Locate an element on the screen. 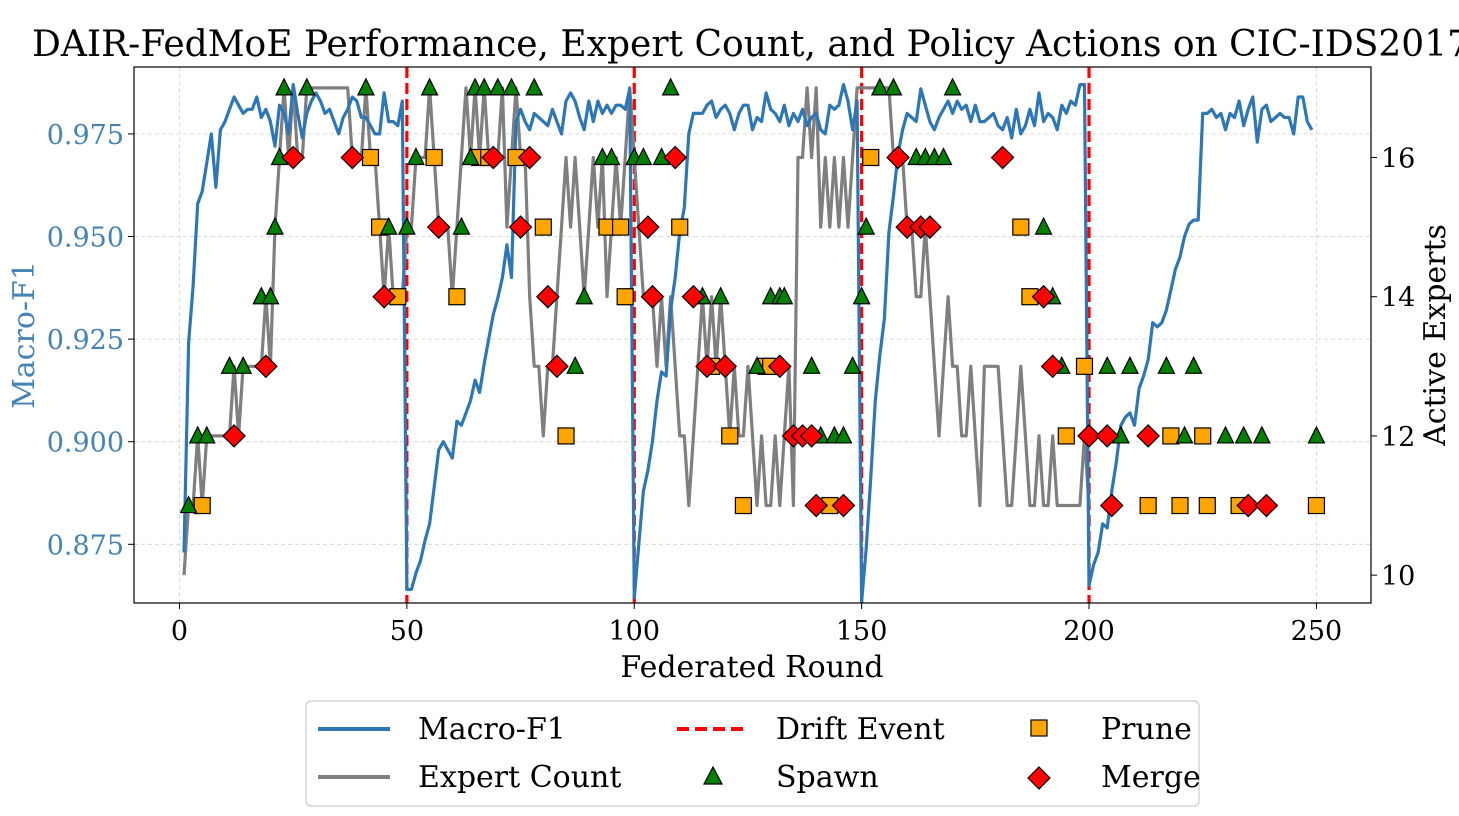 The width and height of the screenshot is (1459, 816). right-y-axis-ticks: 10 12 14 16 is located at coordinates (1393, 367).